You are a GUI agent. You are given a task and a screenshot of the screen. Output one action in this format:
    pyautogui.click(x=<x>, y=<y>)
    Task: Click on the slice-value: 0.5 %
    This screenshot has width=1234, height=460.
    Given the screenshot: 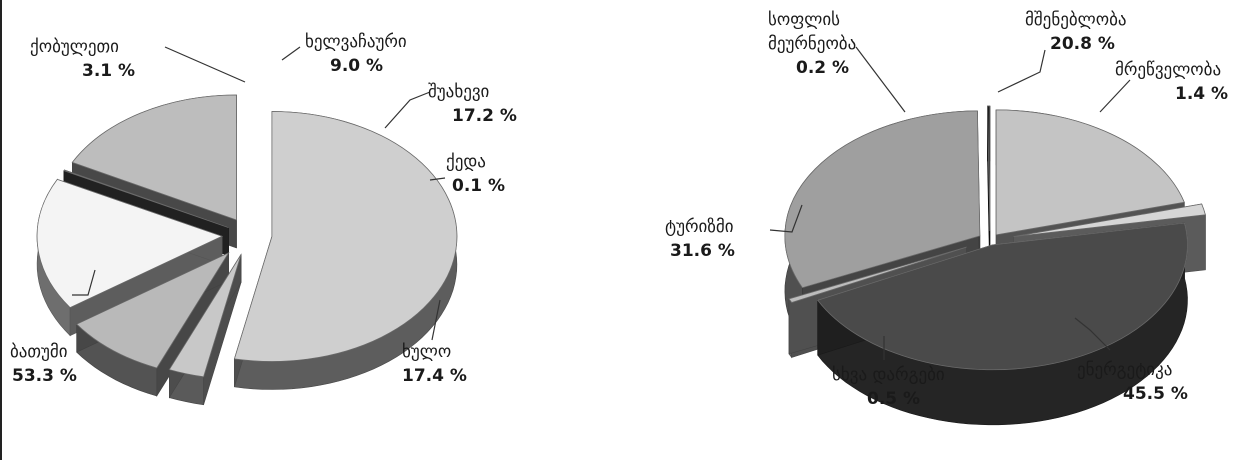 What is the action you would take?
    pyautogui.click(x=893, y=399)
    